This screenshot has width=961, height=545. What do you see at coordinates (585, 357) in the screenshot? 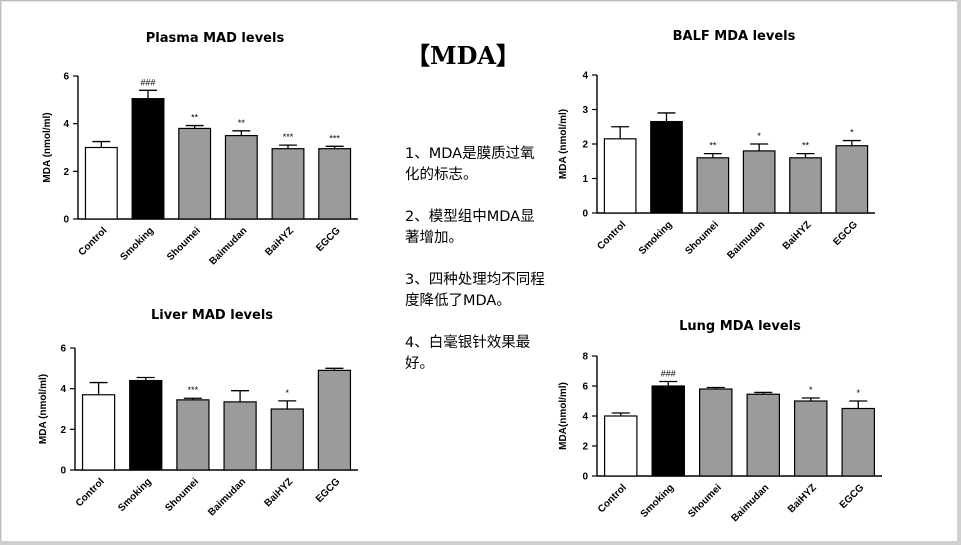
I see `y-tick-label: 8` at bounding box center [585, 357].